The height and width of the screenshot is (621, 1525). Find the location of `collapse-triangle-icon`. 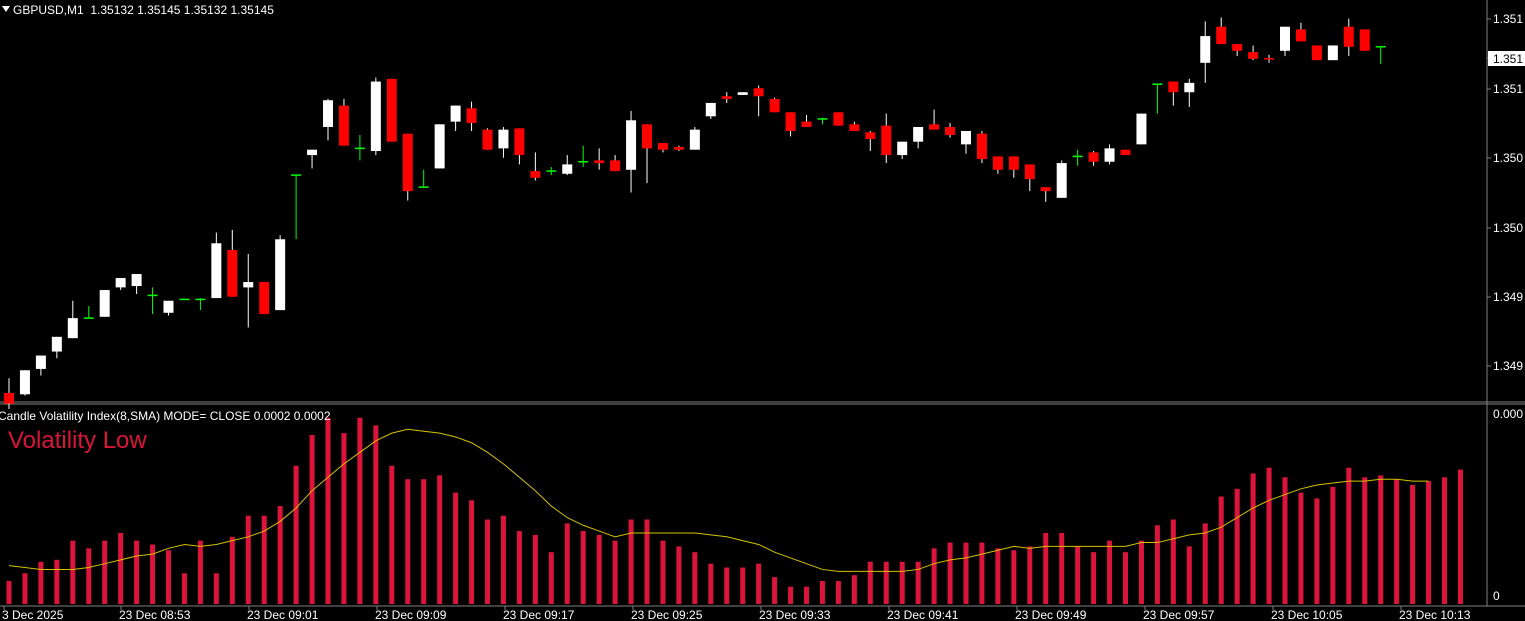

collapse-triangle-icon is located at coordinates (6, 9).